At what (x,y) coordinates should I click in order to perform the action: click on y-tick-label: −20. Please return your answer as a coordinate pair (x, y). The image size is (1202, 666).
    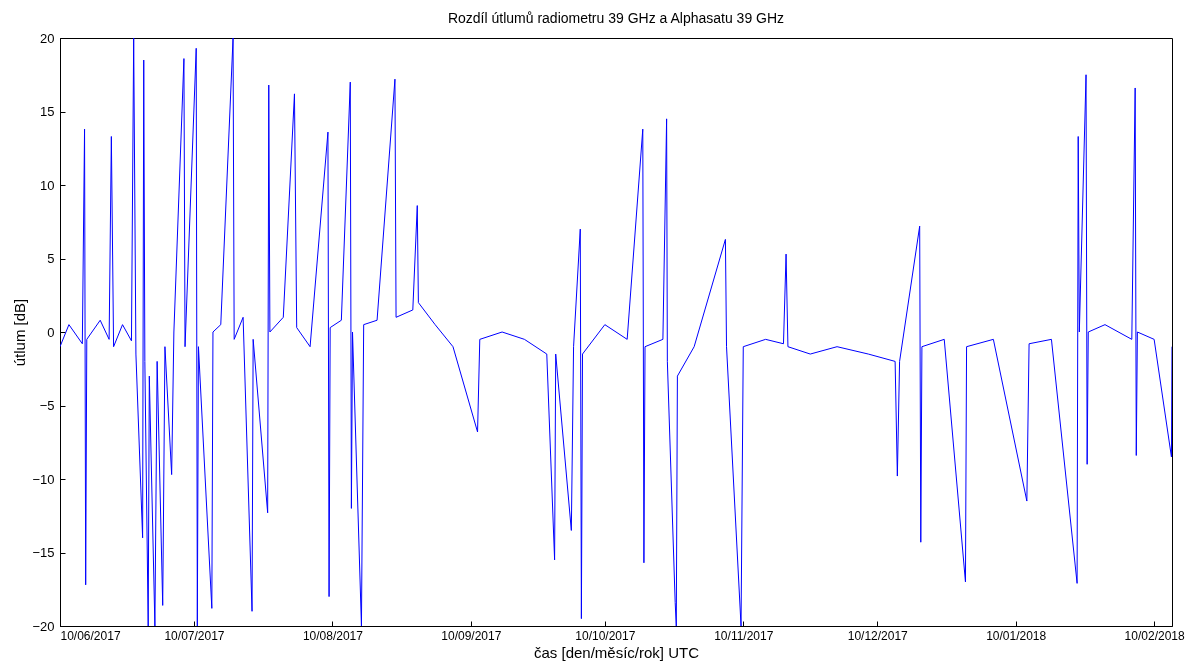
    Looking at the image, I should click on (43, 626).